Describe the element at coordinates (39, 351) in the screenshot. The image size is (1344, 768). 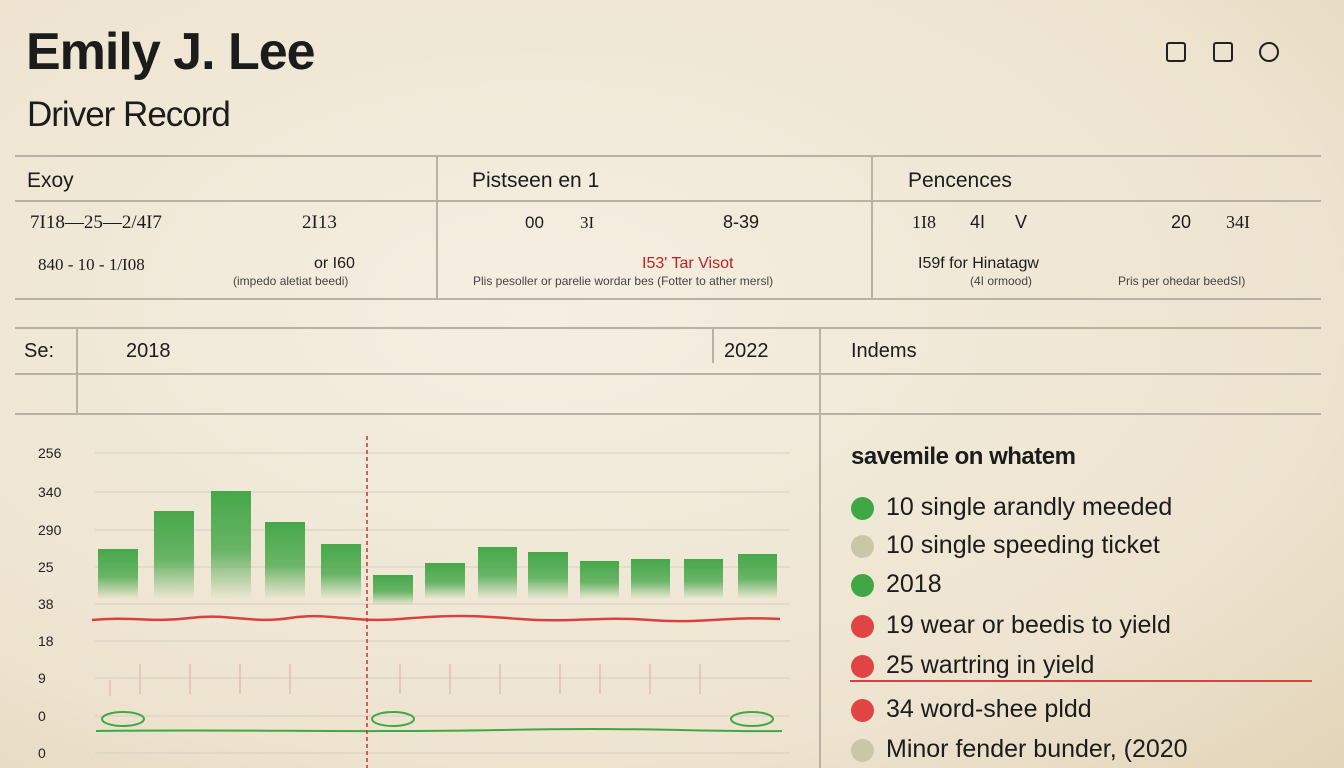
I see `section-label: Se:` at that location.